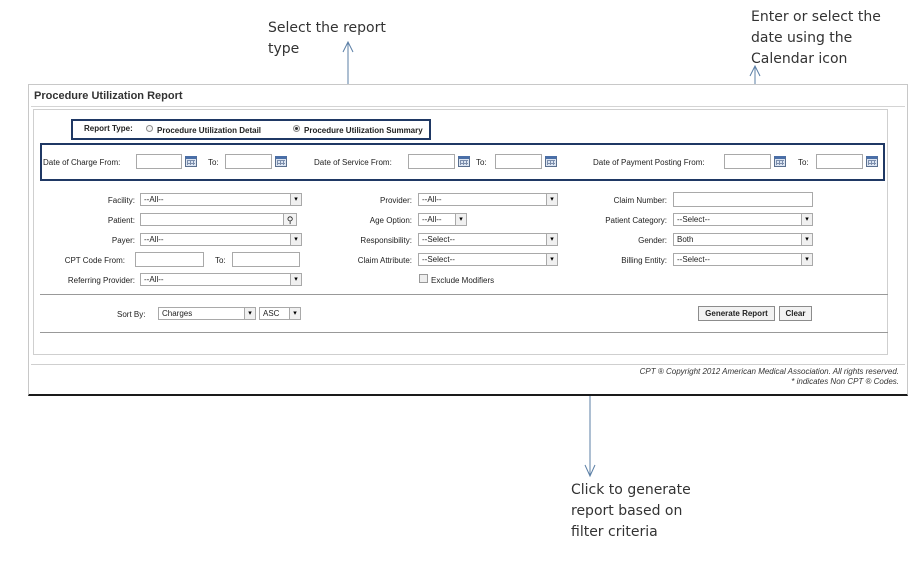 The height and width of the screenshot is (577, 920). Describe the element at coordinates (488, 199) in the screenshot. I see `provider-select: --All-- ▾` at that location.